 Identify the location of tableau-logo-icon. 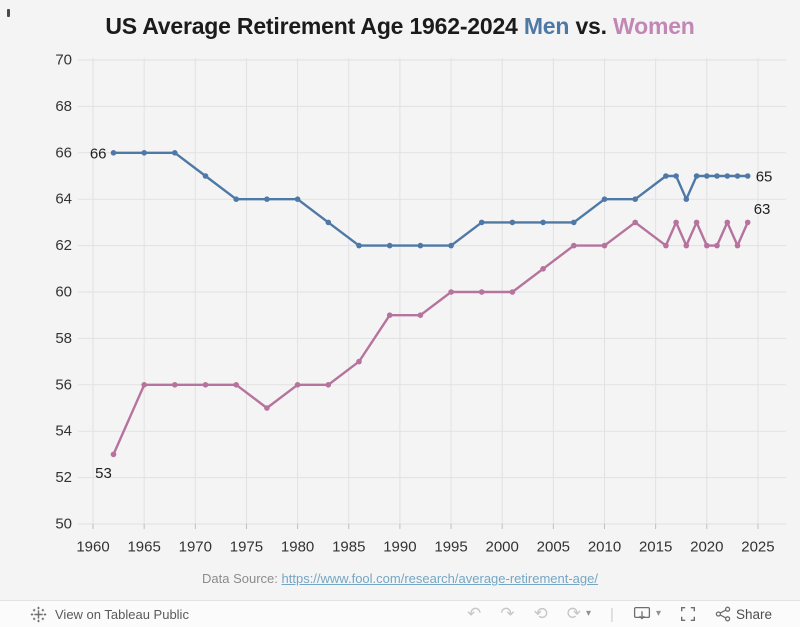
(38, 614).